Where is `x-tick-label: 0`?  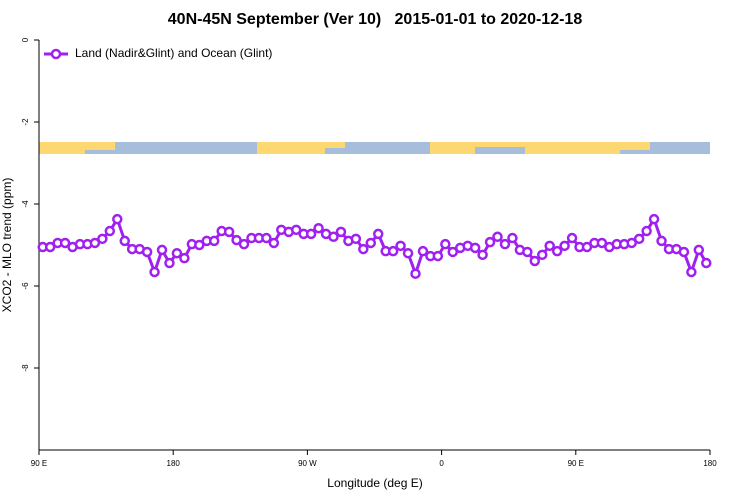
x-tick-label: 0 is located at coordinates (441, 463).